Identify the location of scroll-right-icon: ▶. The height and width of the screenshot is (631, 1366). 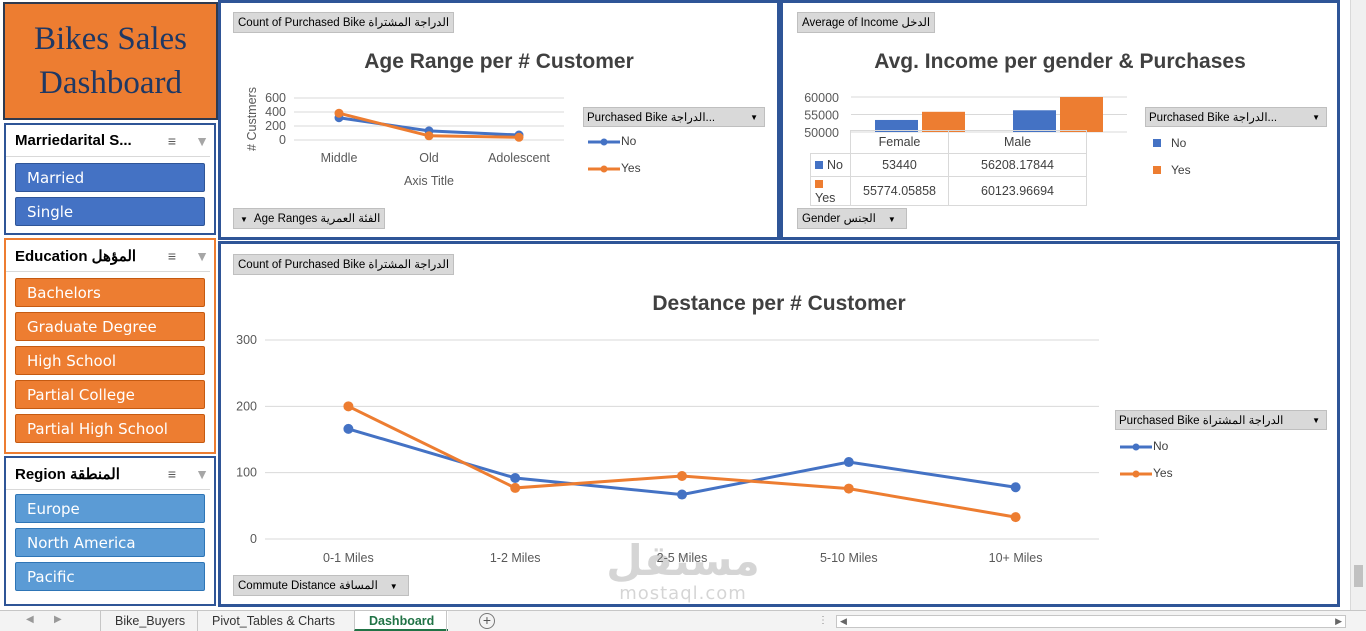
(1338, 621).